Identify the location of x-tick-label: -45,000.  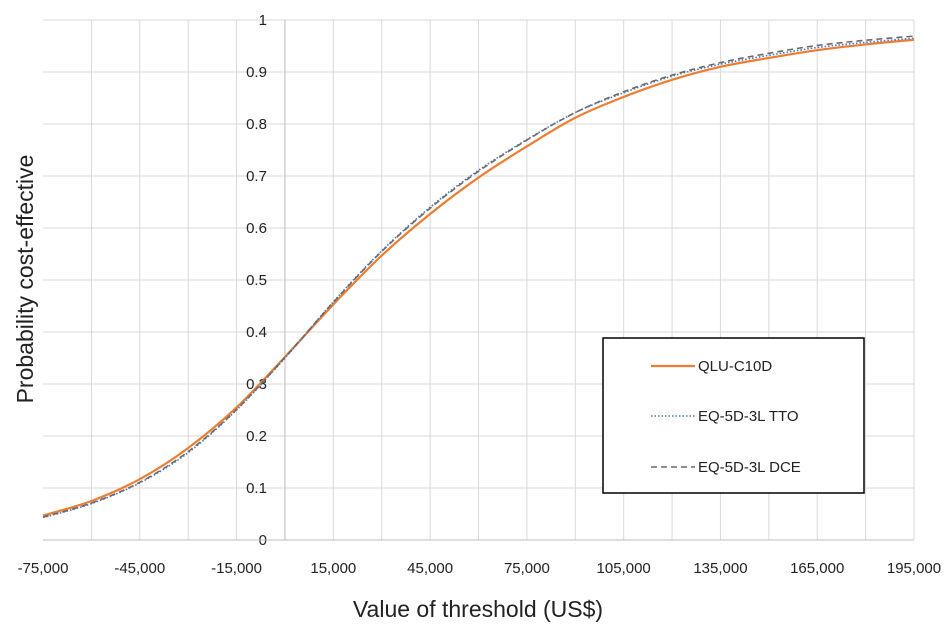
(139, 568).